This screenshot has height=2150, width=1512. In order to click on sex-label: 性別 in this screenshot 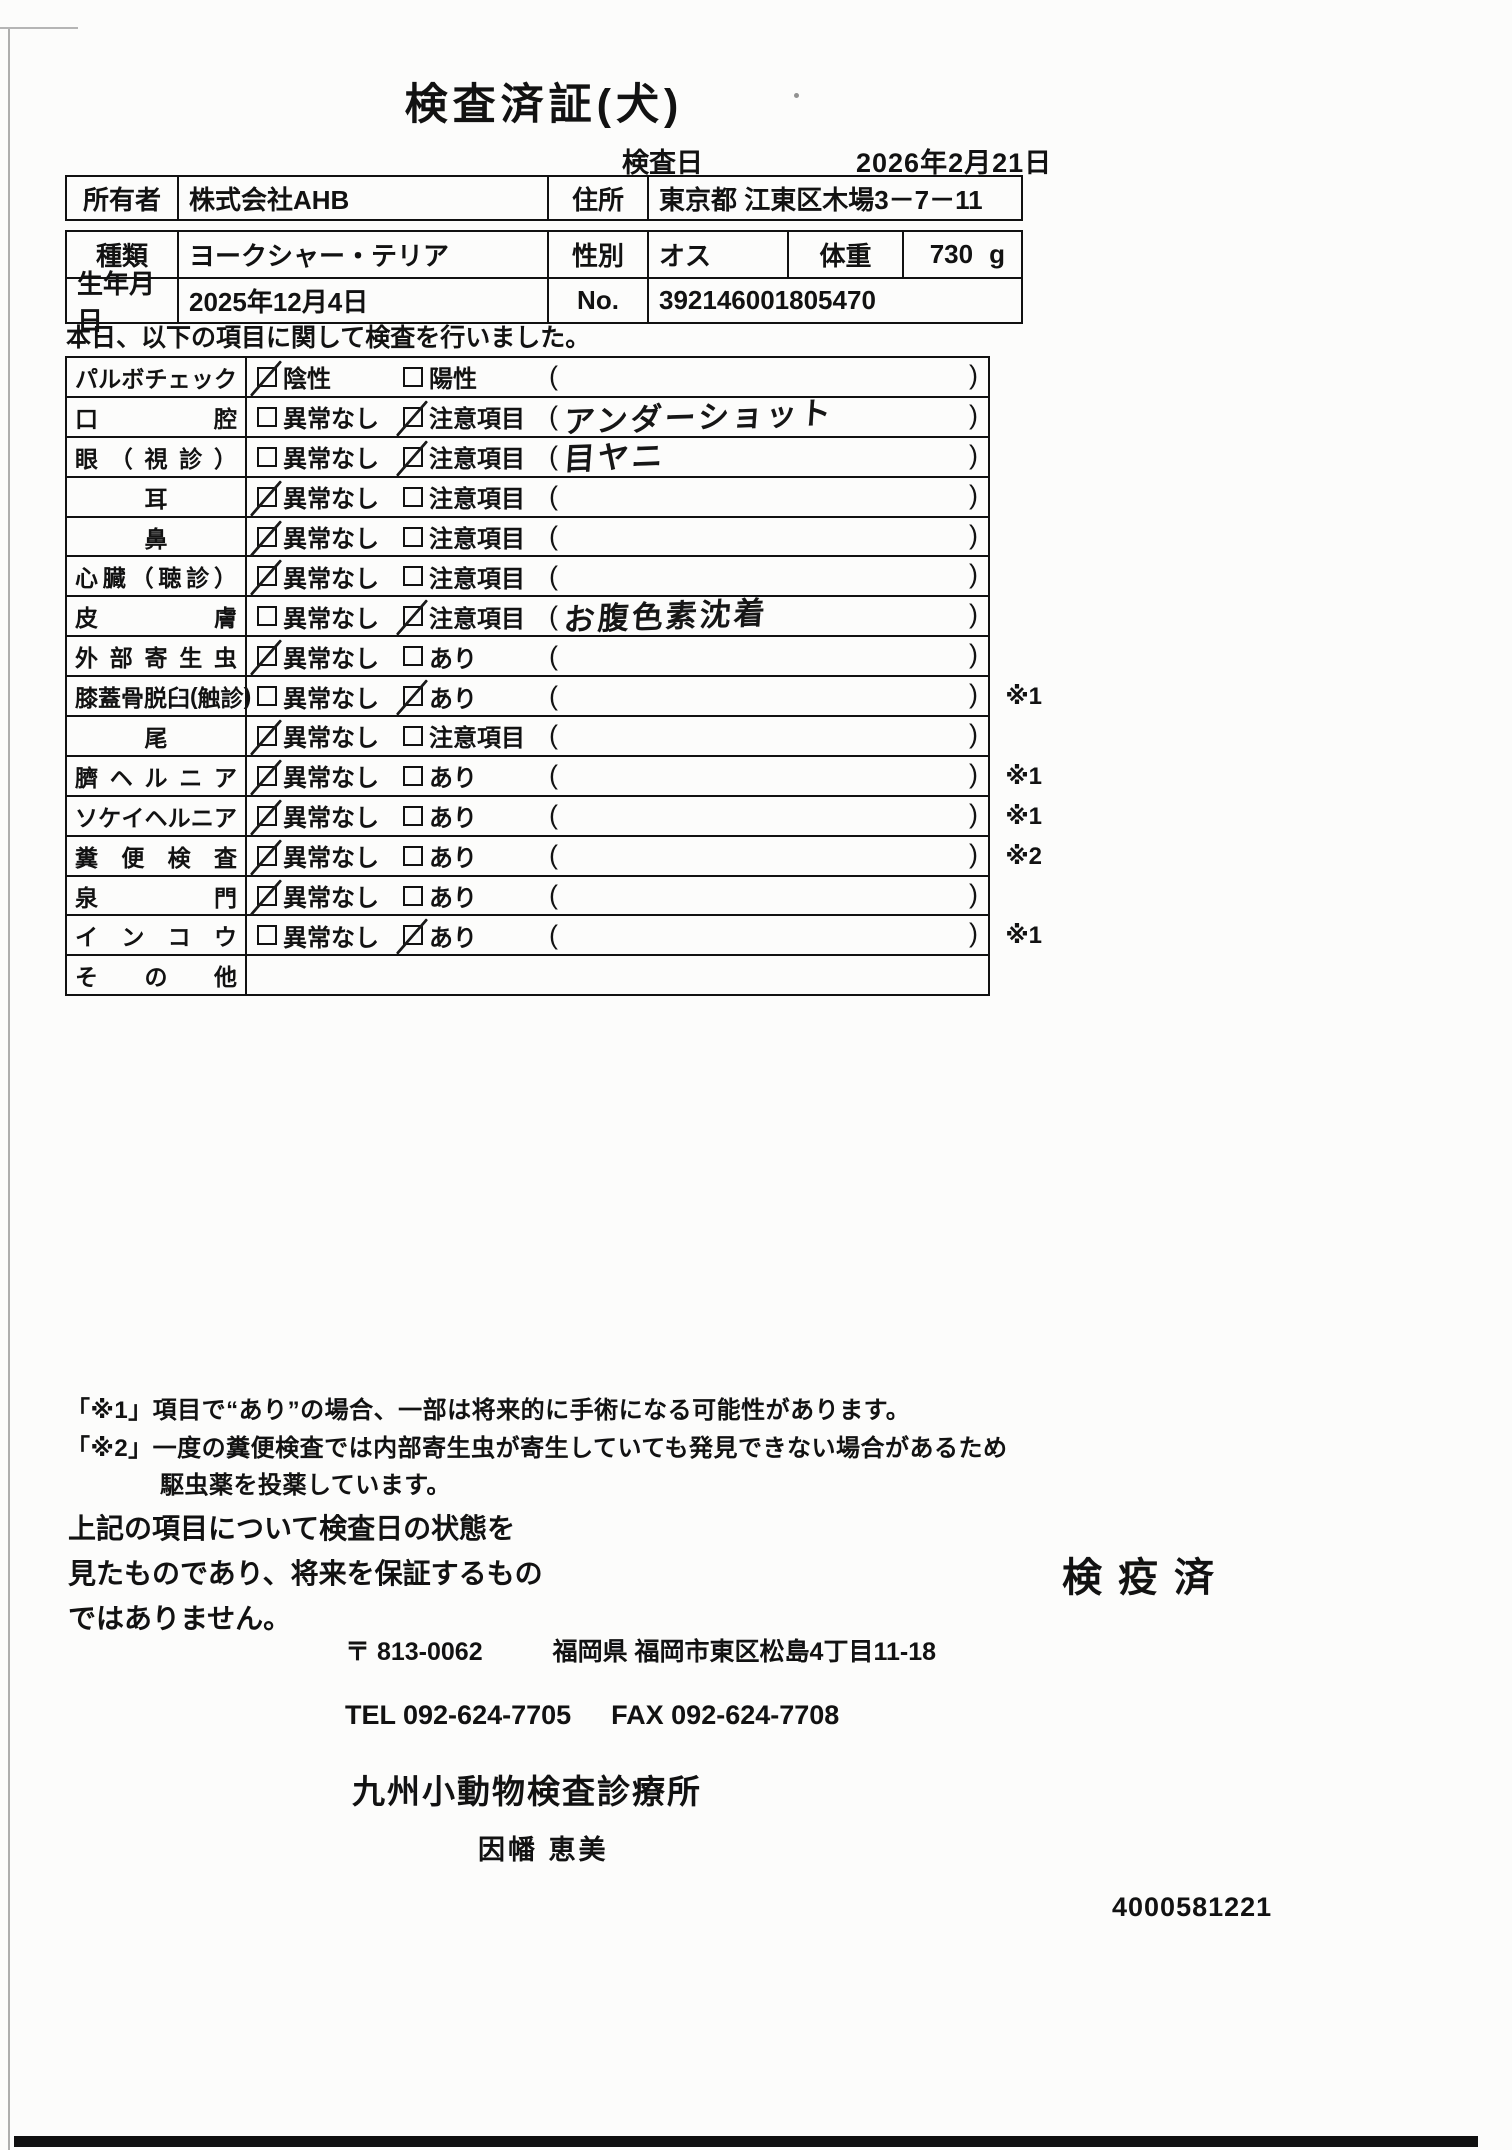, I will do `click(597, 254)`.